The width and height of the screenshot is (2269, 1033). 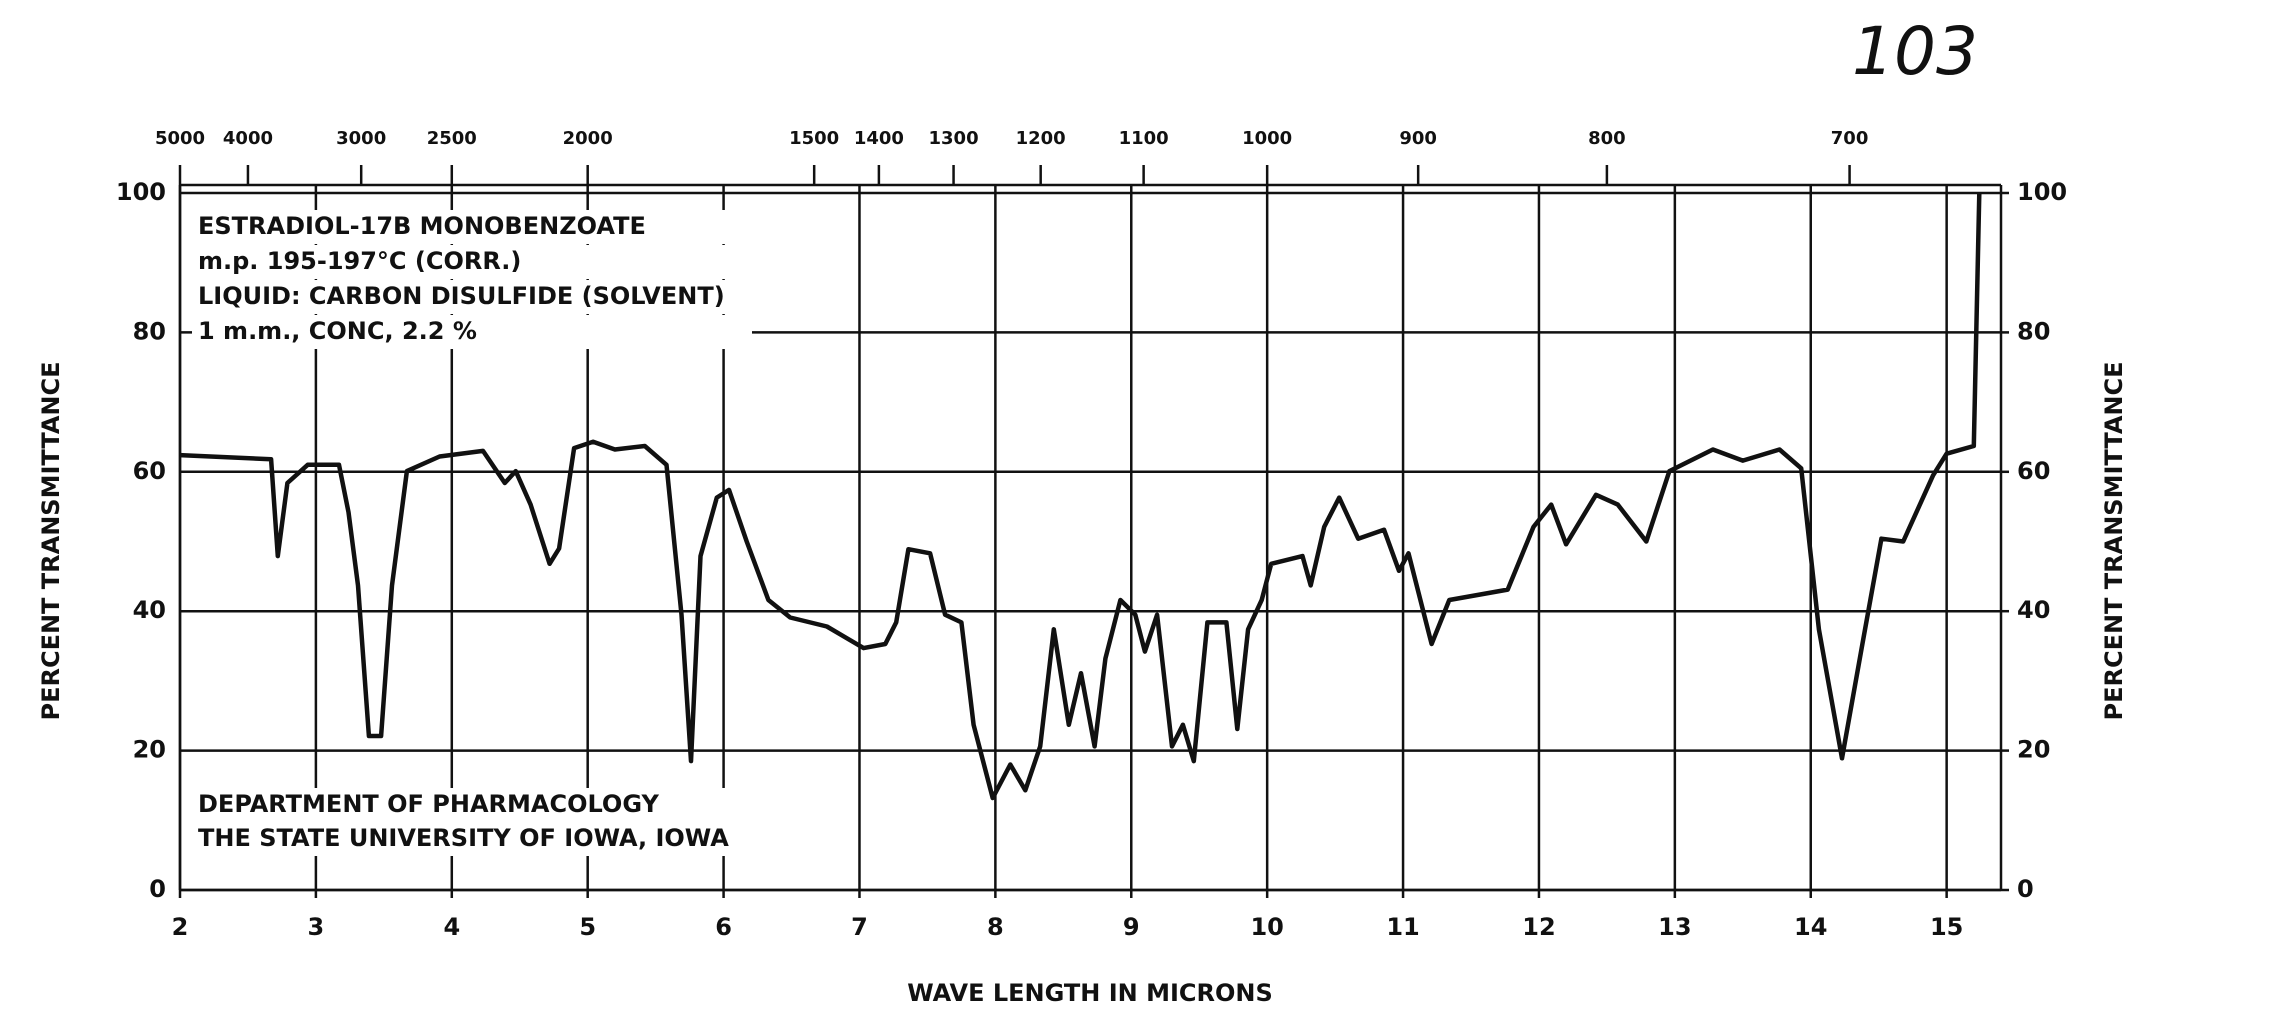 What do you see at coordinates (452, 138) in the screenshot?
I see `x2-tick-label: 2500` at bounding box center [452, 138].